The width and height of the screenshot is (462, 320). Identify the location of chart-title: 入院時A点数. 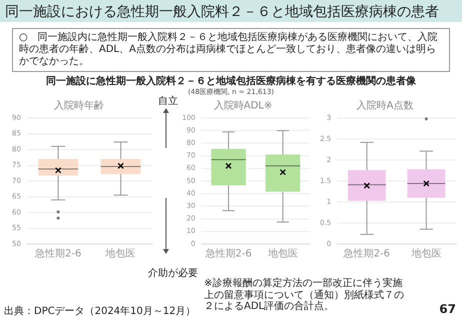
(385, 106).